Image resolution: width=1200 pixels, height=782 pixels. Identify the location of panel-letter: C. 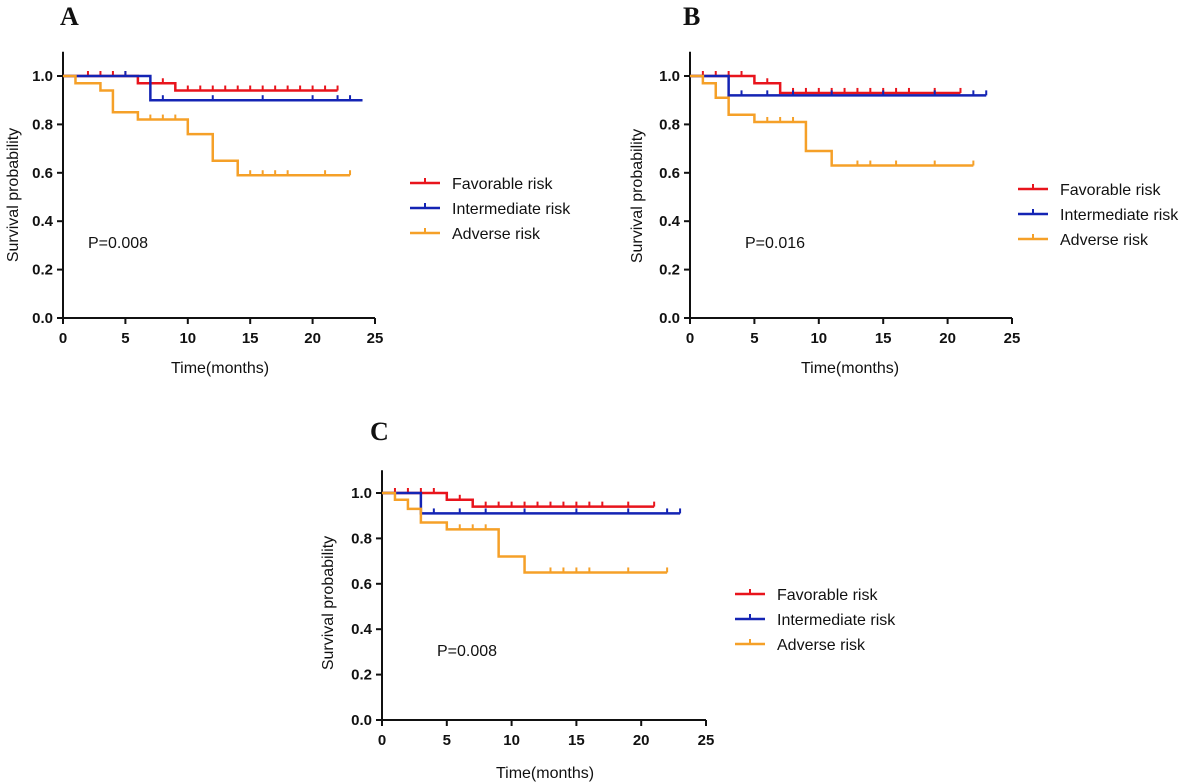
(379, 431).